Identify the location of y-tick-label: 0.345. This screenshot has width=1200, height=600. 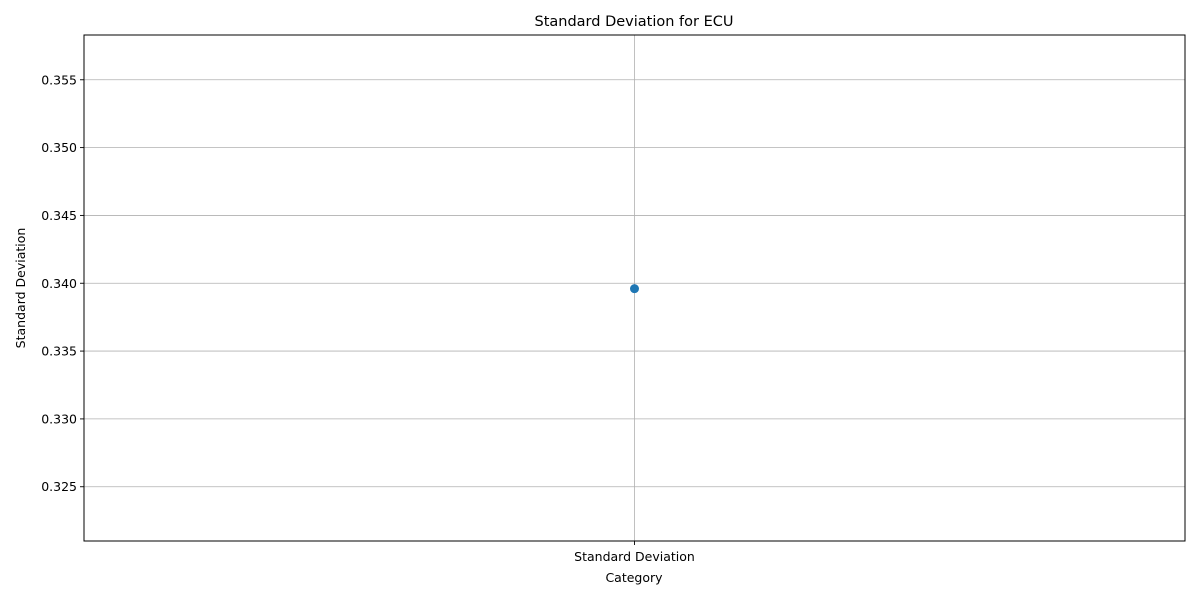
(59, 215).